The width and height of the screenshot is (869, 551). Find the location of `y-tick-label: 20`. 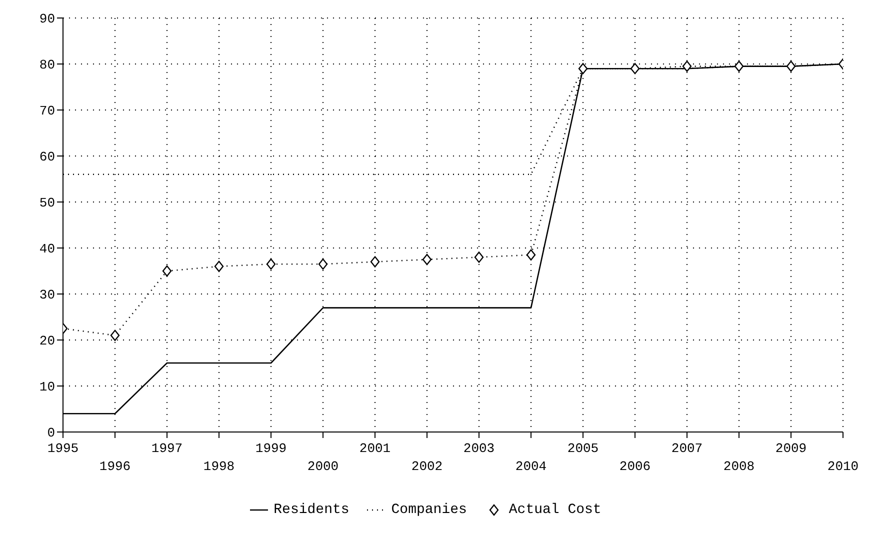

y-tick-label: 20 is located at coordinates (47, 341).